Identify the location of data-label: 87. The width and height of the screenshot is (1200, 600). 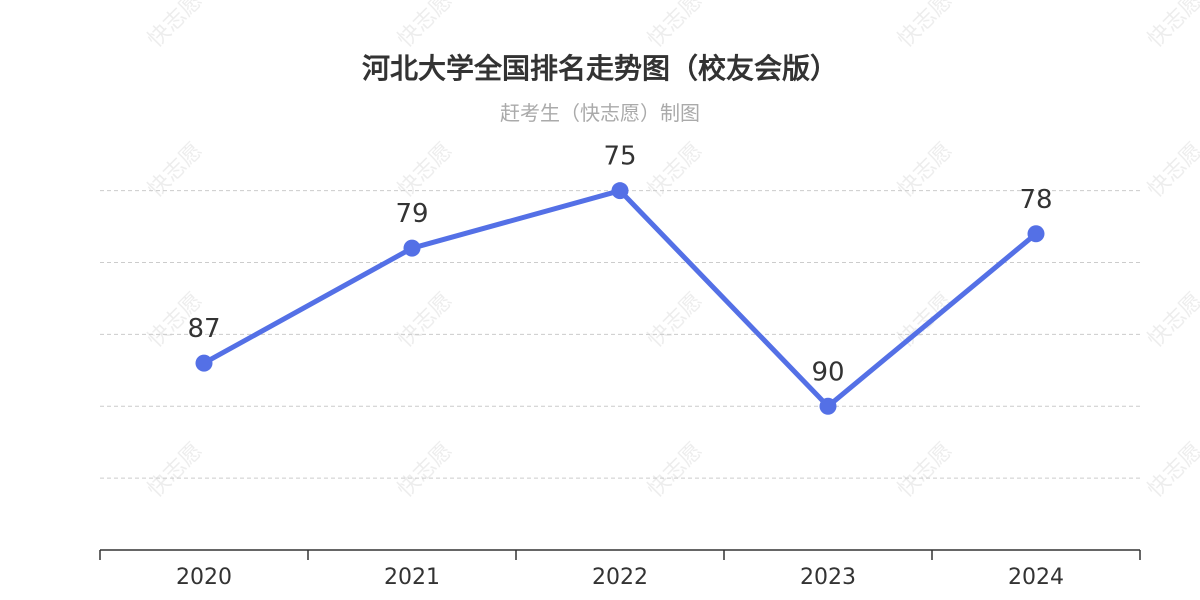
(203, 329).